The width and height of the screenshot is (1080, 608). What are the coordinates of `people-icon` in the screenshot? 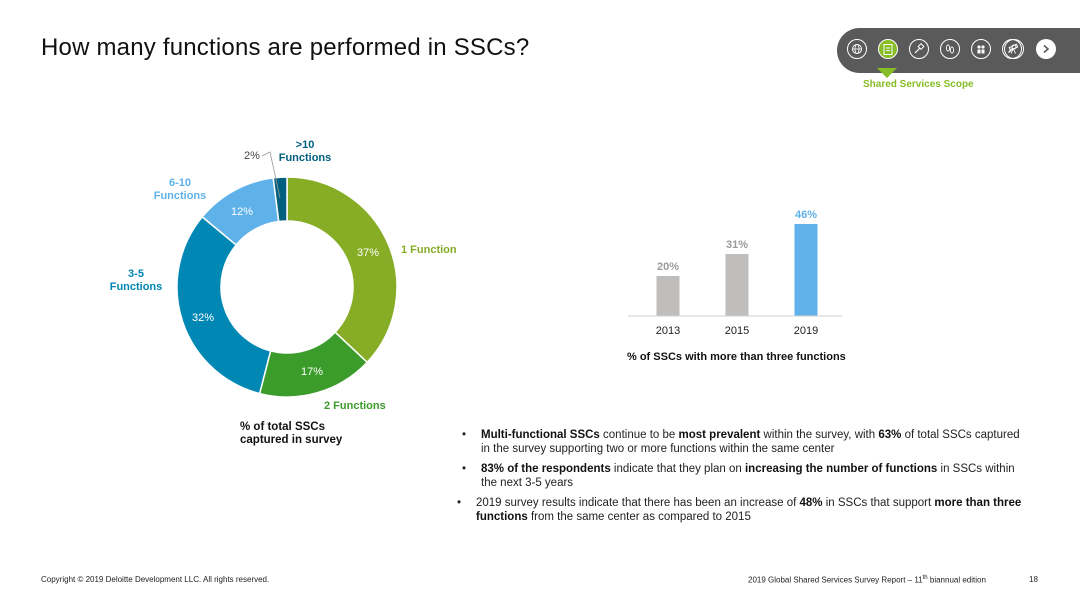 It's located at (981, 49).